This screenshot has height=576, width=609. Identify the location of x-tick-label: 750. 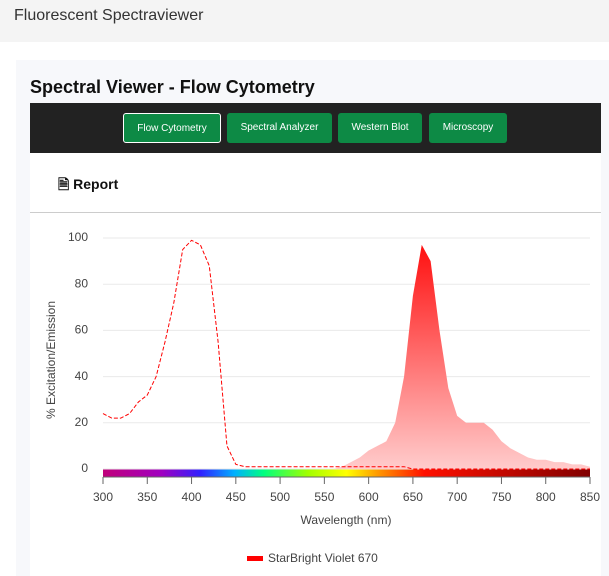
(501, 497).